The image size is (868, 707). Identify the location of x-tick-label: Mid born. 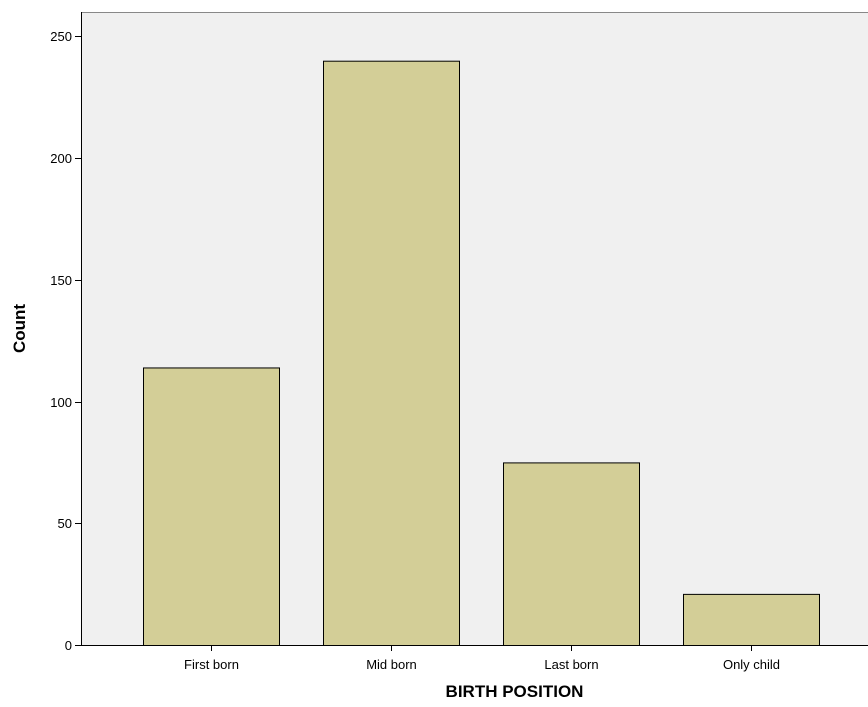
(391, 664).